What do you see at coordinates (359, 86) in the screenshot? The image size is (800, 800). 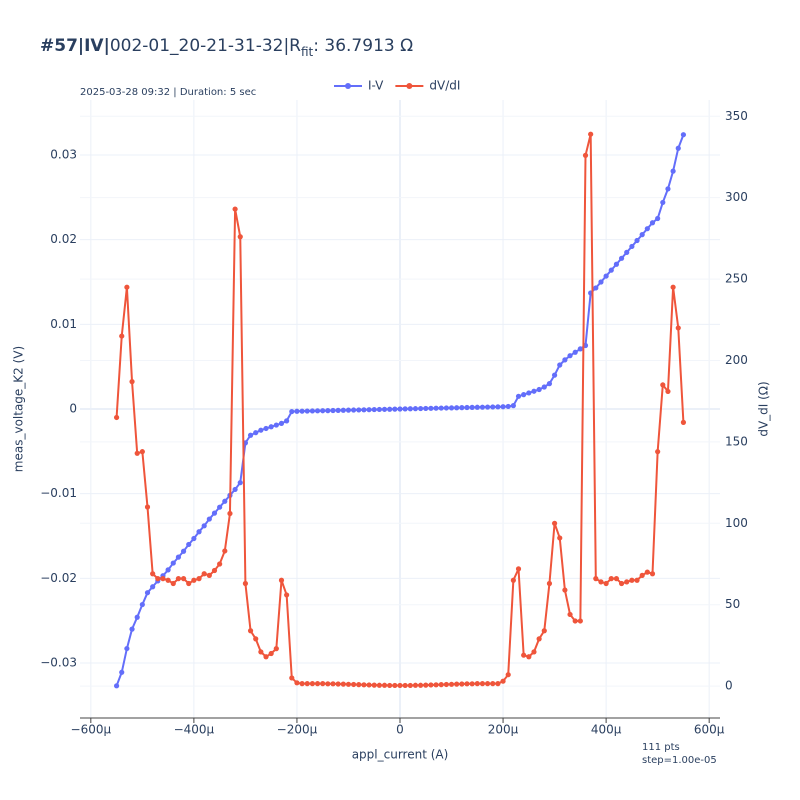 I see `legend-item: I-V` at bounding box center [359, 86].